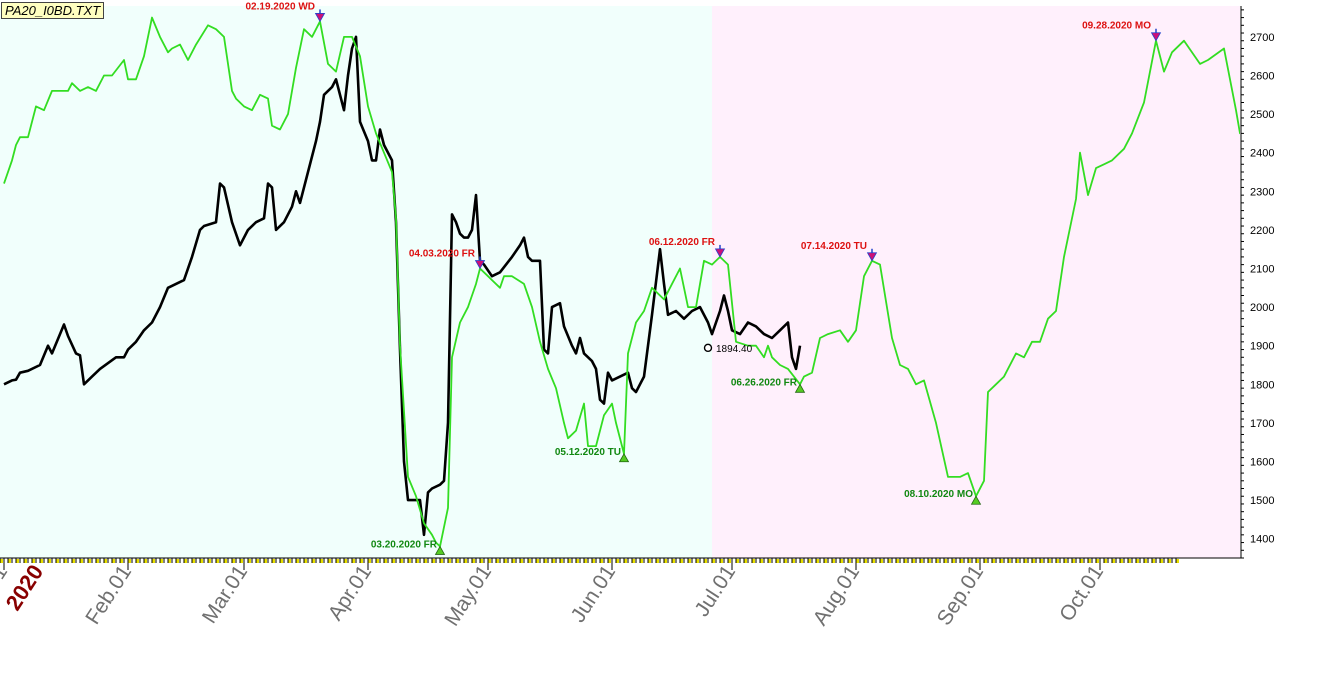 Image resolution: width=1319 pixels, height=689 pixels. I want to click on y-tick-label: 2000, so click(1262, 308).